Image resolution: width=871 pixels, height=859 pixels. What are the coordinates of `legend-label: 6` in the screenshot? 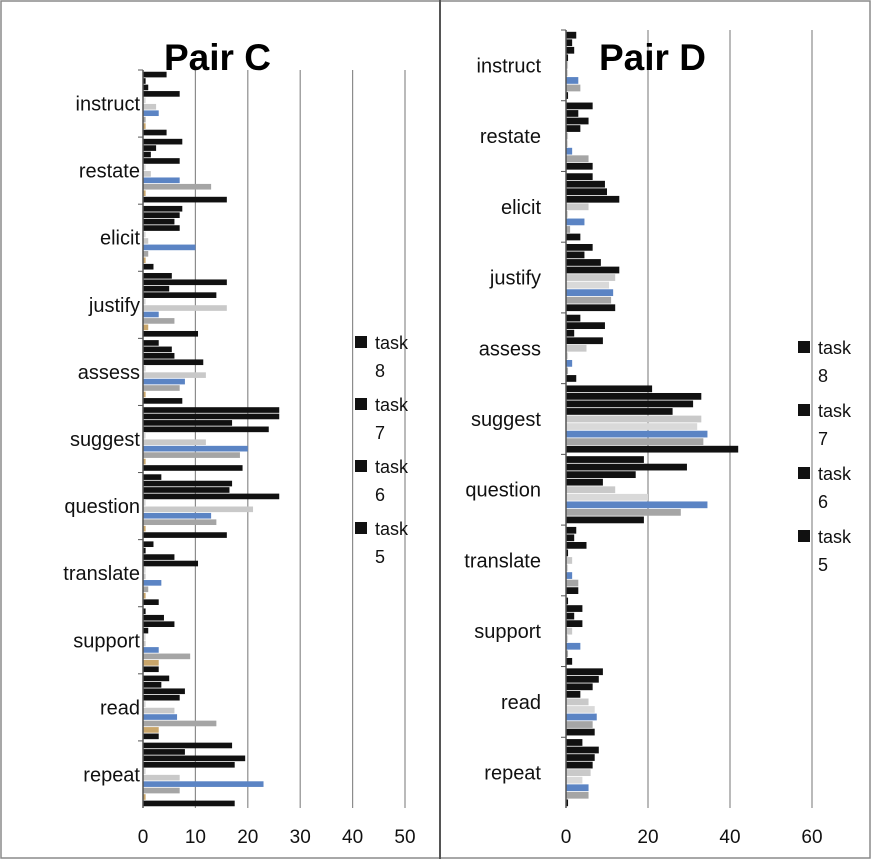 It's located at (823, 502).